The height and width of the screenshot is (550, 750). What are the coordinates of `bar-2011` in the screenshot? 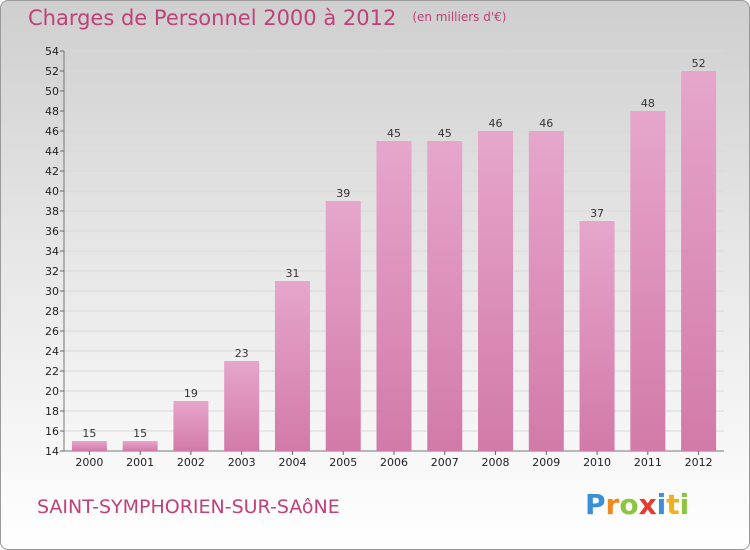 It's located at (648, 281).